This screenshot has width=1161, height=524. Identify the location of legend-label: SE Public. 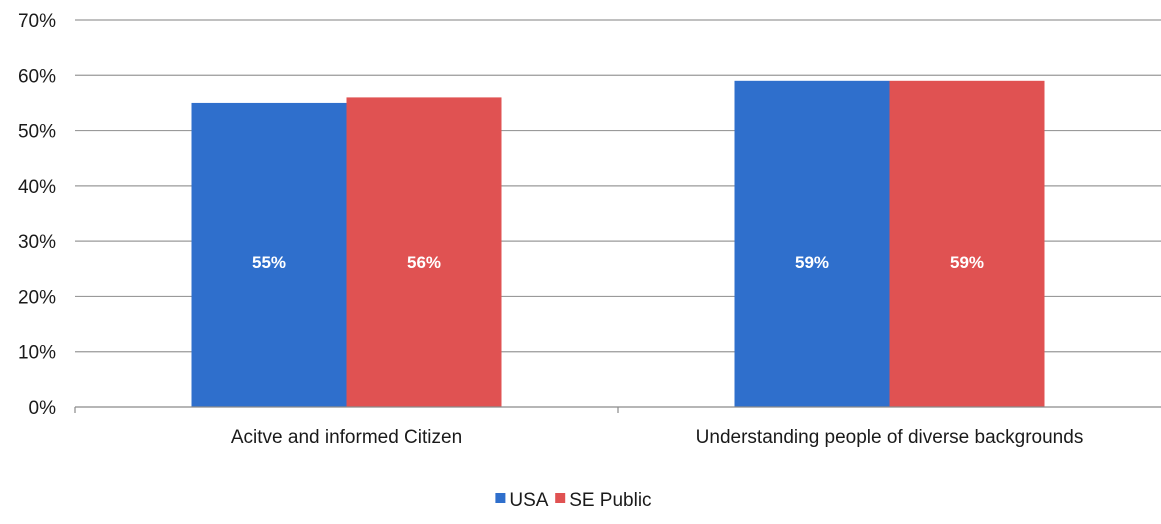
(610, 500).